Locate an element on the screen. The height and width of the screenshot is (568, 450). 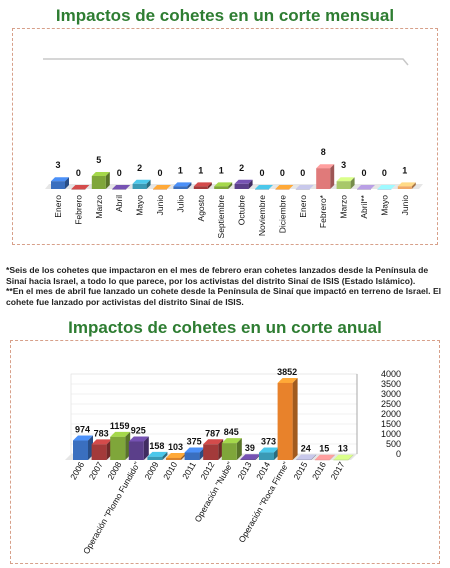
data-label: 3 is located at coordinates (343, 165).